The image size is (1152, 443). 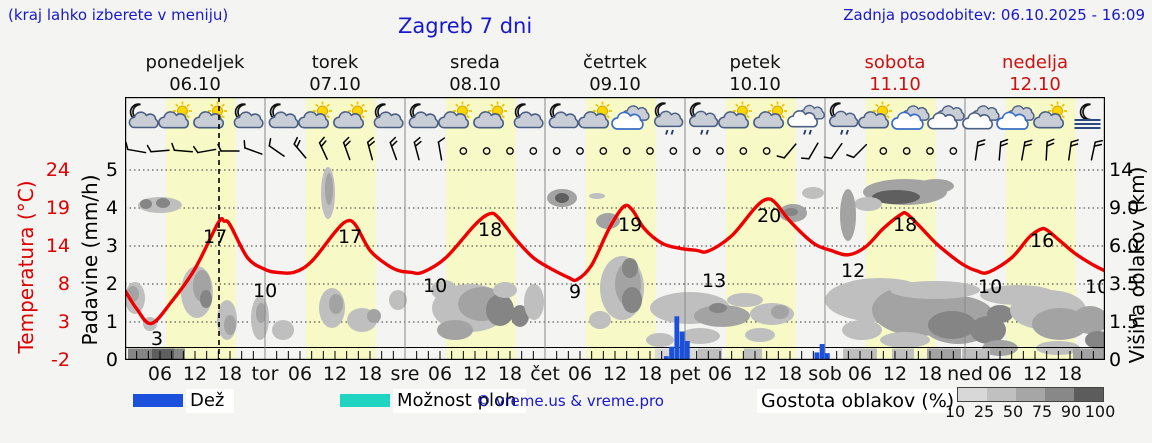 What do you see at coordinates (460, 401) in the screenshot?
I see `showers-legend-label: Možnost ploh` at bounding box center [460, 401].